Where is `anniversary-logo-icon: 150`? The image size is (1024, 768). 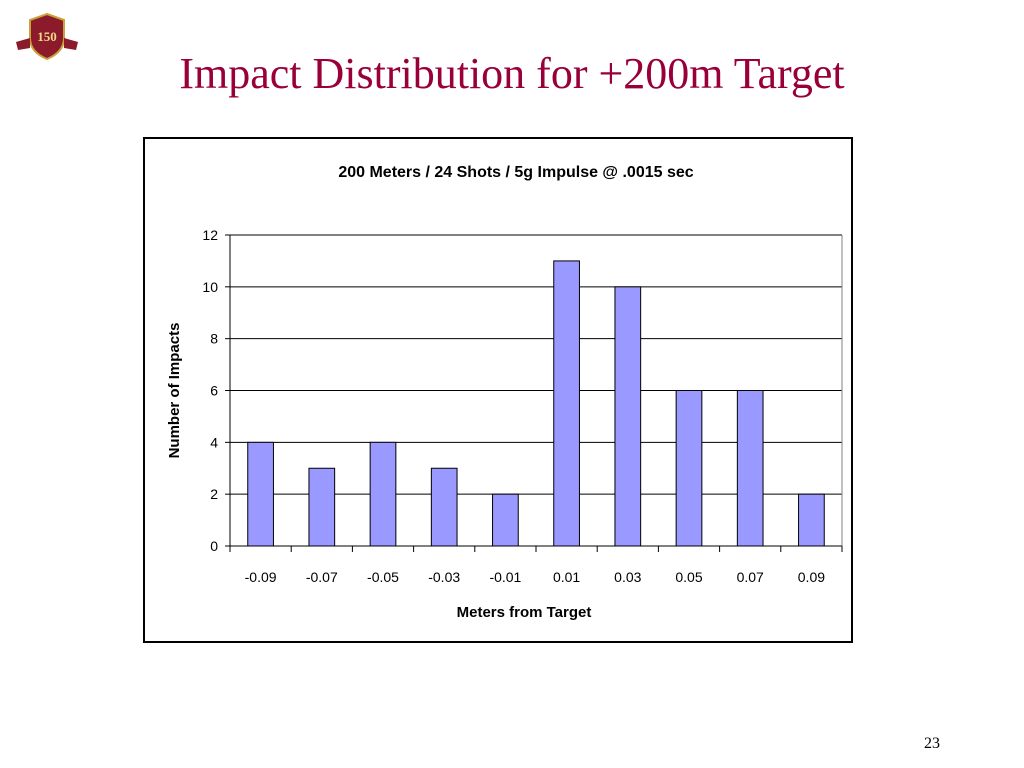 anniversary-logo-icon: 150 is located at coordinates (47, 36).